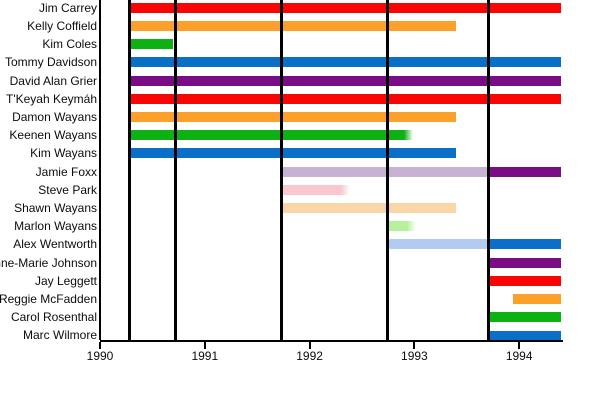 Image resolution: width=600 pixels, height=400 pixels. Describe the element at coordinates (414, 356) in the screenshot. I see `x-axis-tick-label: 1993` at that location.